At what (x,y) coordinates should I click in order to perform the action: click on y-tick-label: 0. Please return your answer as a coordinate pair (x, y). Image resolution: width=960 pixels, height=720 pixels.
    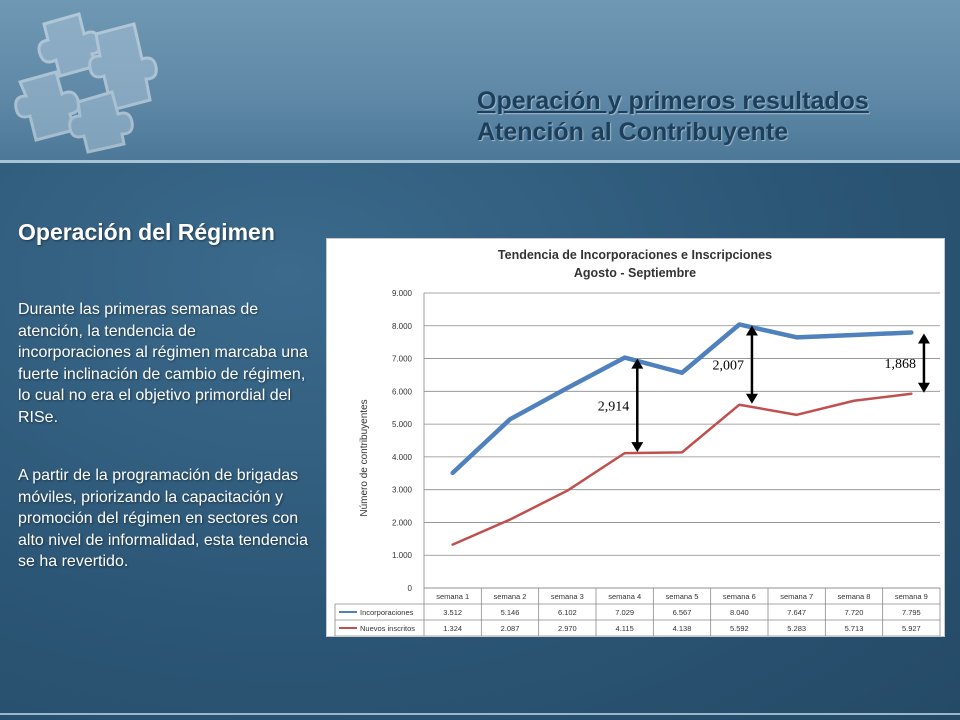
    Looking at the image, I should click on (410, 588).